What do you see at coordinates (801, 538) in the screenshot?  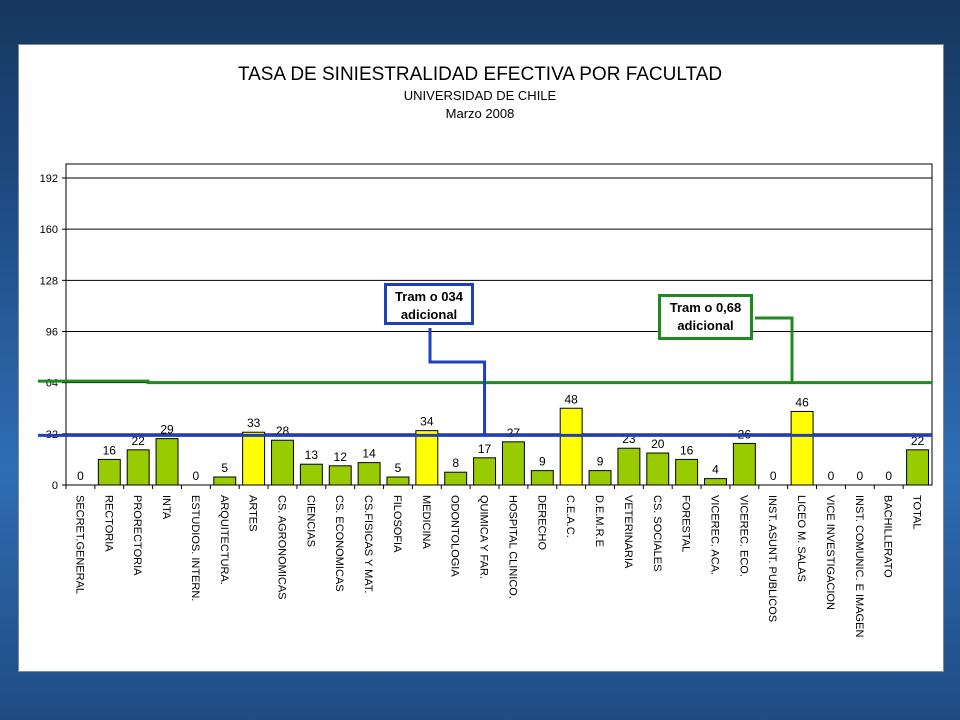 I see `x-tick-label: LICEO M. SALAS` at bounding box center [801, 538].